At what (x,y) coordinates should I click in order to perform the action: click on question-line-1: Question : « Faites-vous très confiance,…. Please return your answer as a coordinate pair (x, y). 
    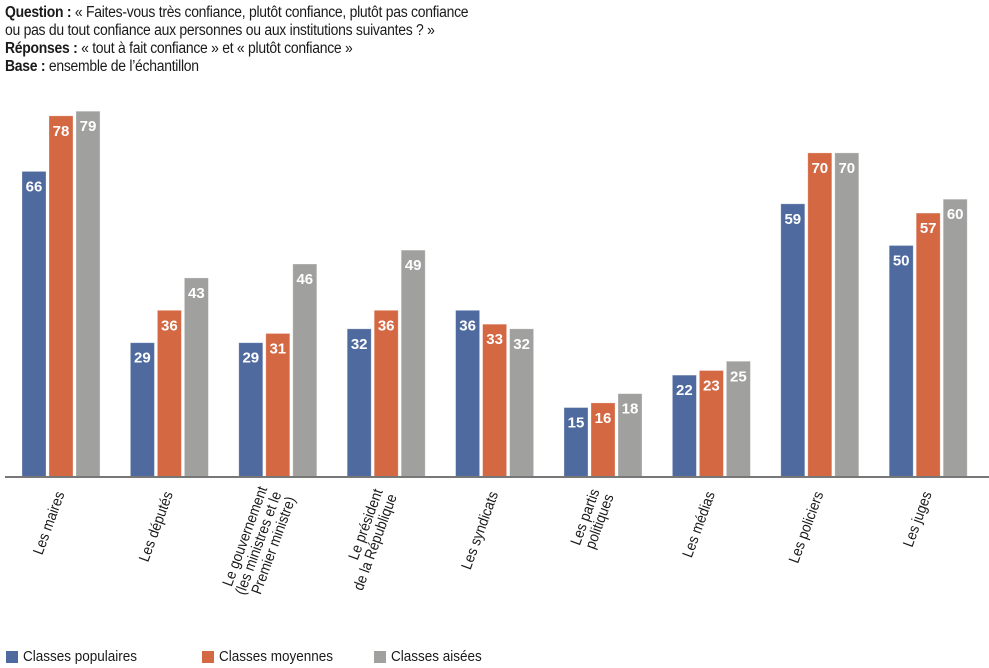
    Looking at the image, I should click on (237, 13).